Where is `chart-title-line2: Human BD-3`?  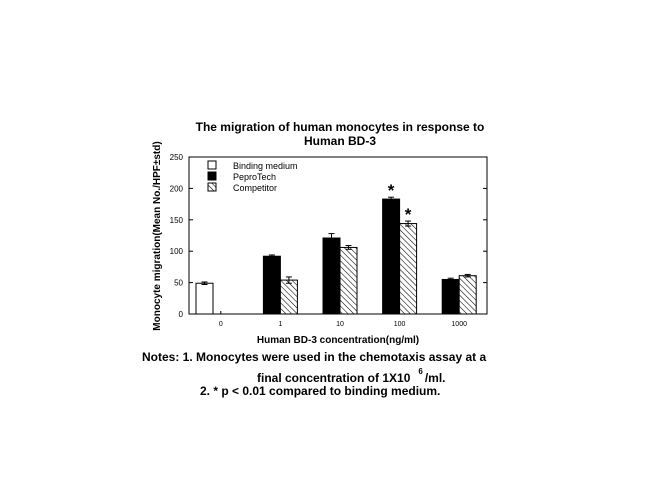
chart-title-line2: Human BD-3 is located at coordinates (339, 141).